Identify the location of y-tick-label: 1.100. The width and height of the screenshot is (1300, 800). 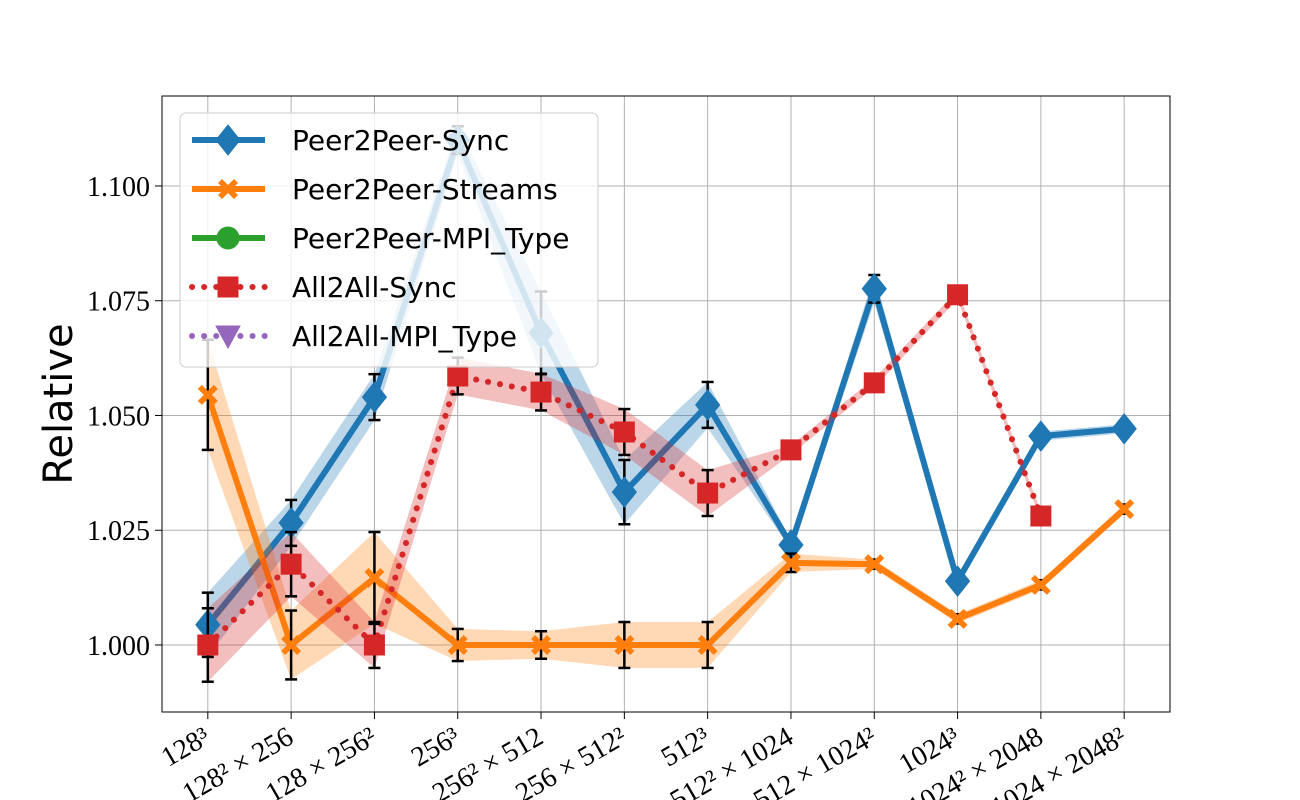
(118, 187).